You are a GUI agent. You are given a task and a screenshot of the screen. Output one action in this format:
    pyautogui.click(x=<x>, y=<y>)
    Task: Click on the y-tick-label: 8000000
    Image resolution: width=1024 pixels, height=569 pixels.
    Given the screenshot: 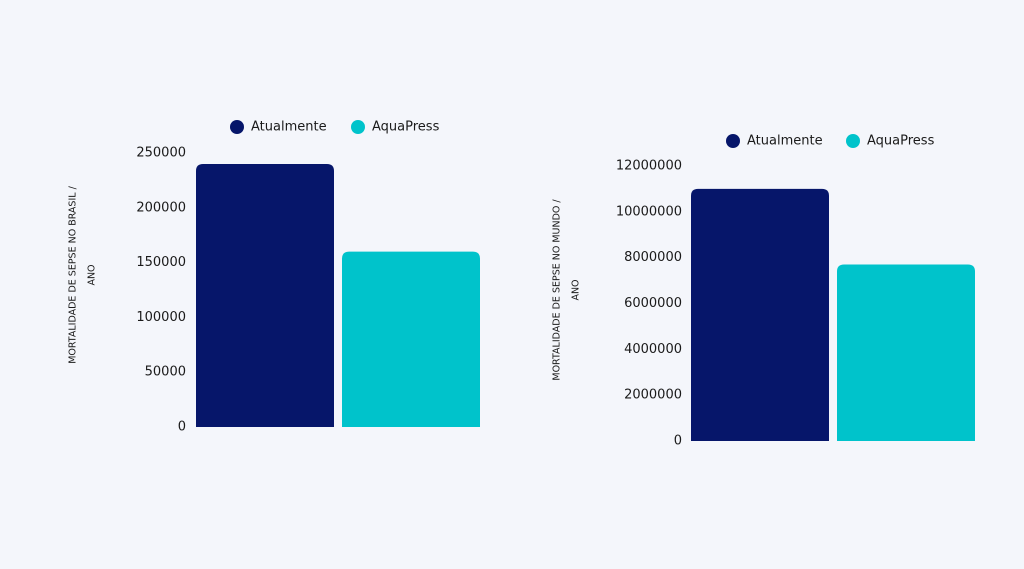 What is the action you would take?
    pyautogui.click(x=653, y=257)
    